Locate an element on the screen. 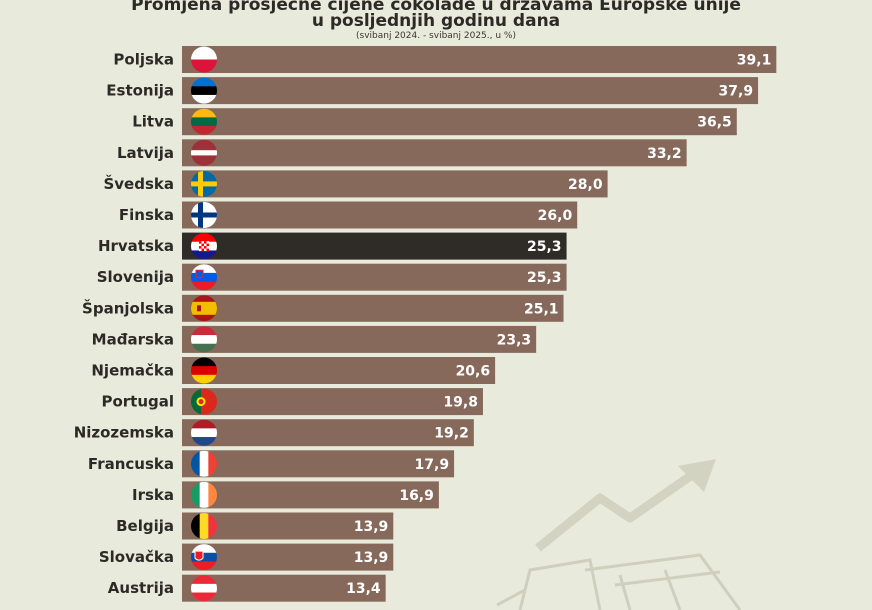 The height and width of the screenshot is (610, 872). bar-row: Slovačka 13,9 is located at coordinates (246, 557).